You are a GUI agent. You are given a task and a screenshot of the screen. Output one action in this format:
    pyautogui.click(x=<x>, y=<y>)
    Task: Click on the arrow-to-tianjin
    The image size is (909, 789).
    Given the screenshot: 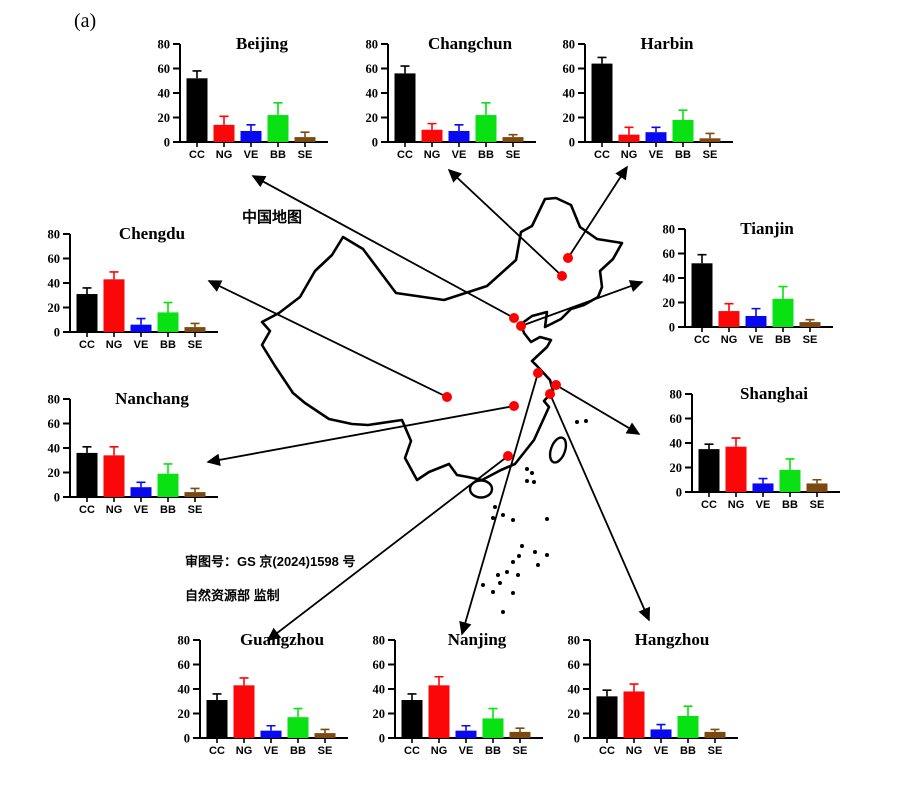 What is the action you would take?
    pyautogui.click(x=582, y=303)
    